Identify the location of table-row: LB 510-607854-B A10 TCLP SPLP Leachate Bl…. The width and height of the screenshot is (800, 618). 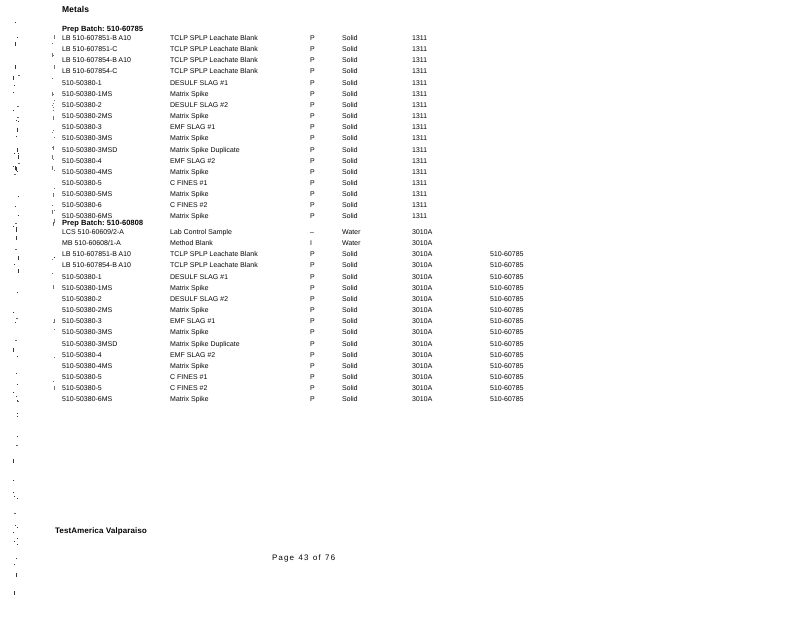
(400, 62).